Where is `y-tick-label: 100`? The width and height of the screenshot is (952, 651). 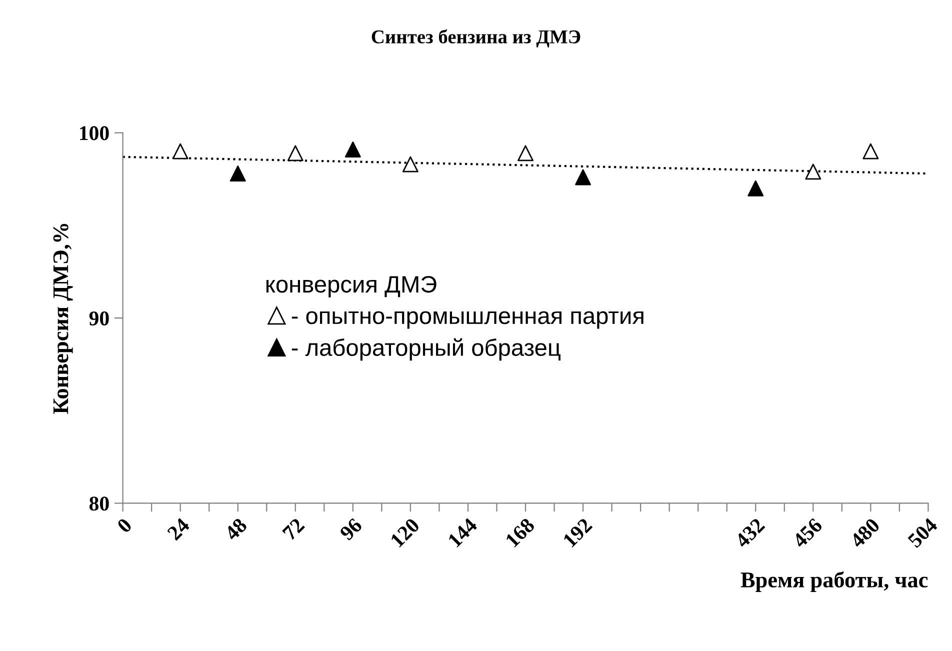 y-tick-label: 100 is located at coordinates (94, 133).